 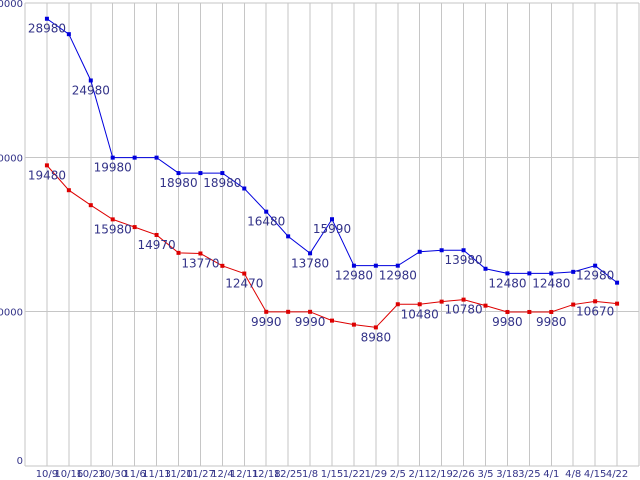 What do you see at coordinates (156, 474) in the screenshot?
I see `x-tick-label: 11/13` at bounding box center [156, 474].